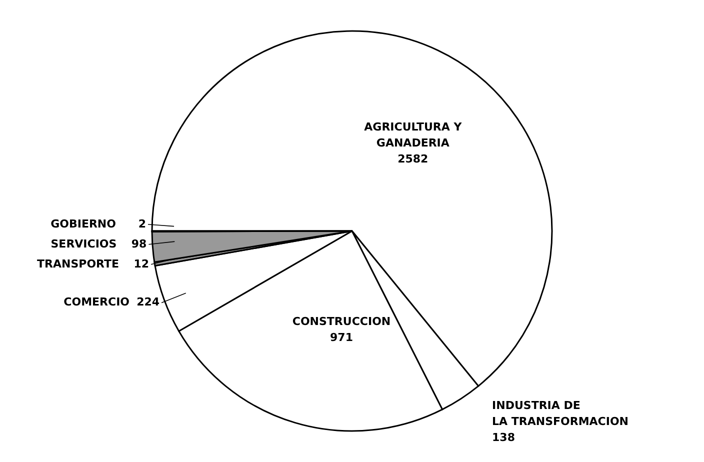 Image resolution: width=704 pixels, height=462 pixels. I want to click on slice-label: GOBIERNO, so click(83, 223).